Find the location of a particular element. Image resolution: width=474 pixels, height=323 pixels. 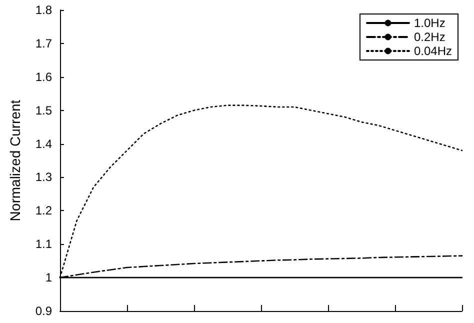

y-axis-title: Normalized Current is located at coordinates (15, 161).